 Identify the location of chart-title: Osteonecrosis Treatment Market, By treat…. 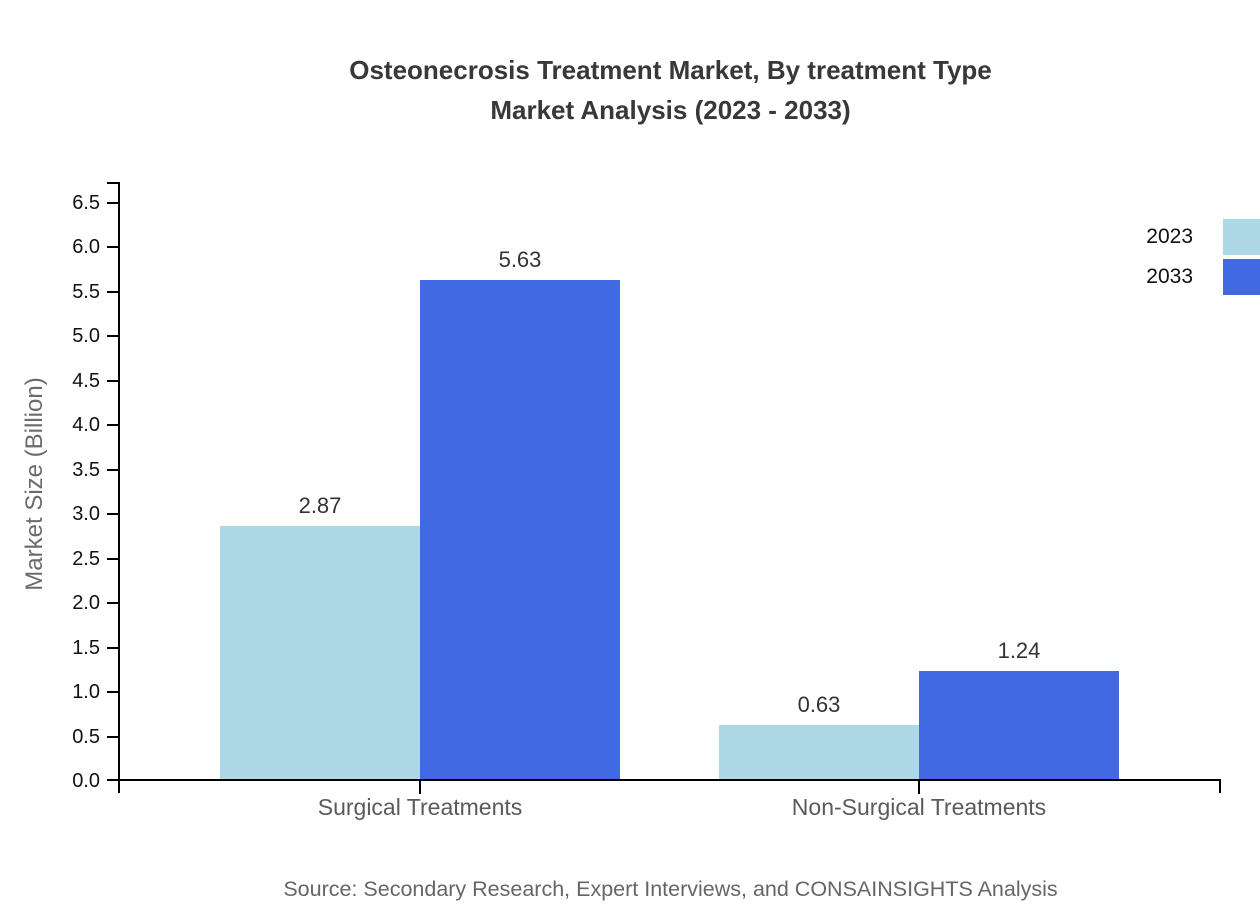
(670, 90).